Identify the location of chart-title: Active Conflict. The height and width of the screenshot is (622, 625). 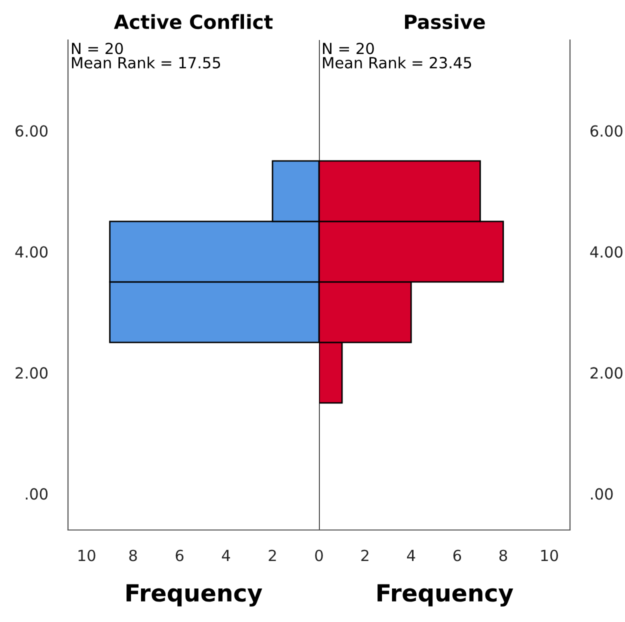
(193, 22).